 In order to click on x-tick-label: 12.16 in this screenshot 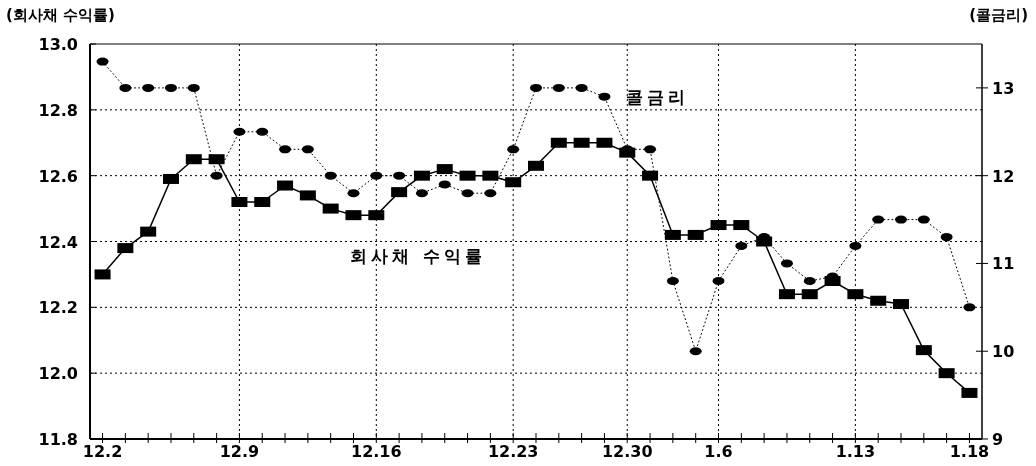, I will do `click(376, 451)`.